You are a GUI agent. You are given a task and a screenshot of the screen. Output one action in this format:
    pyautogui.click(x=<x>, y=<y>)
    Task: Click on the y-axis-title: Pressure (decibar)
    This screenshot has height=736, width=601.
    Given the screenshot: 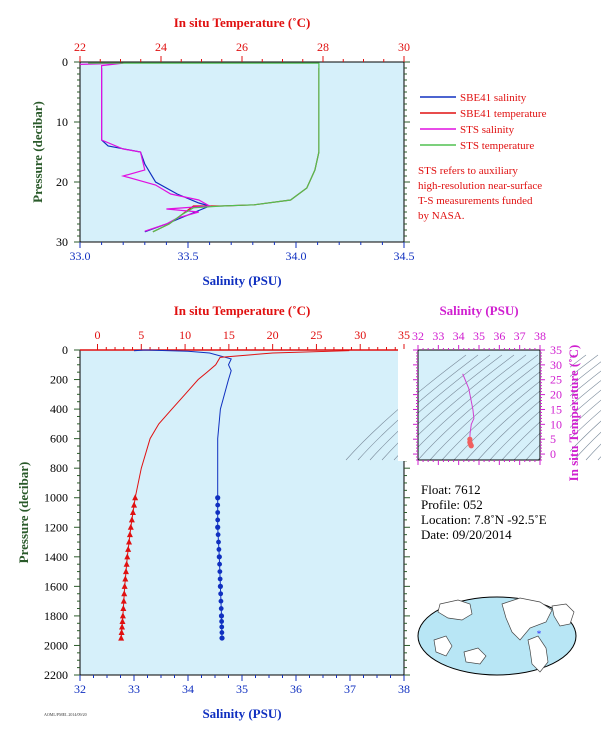 What is the action you would take?
    pyautogui.click(x=23, y=513)
    